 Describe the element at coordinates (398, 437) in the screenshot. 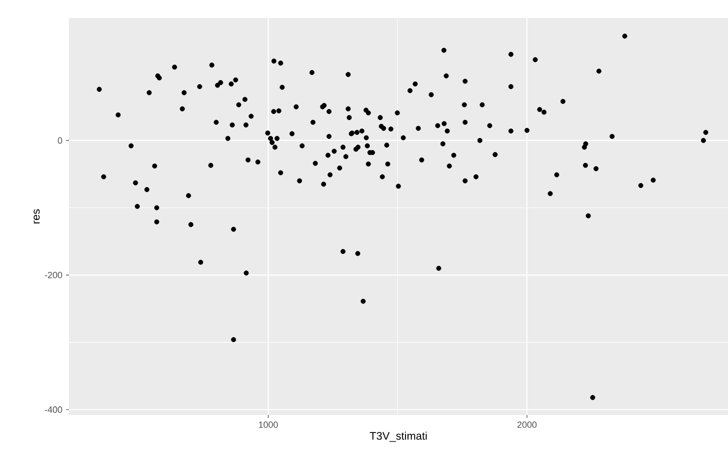

I see `x-axis-title: T3V_stimati` at that location.